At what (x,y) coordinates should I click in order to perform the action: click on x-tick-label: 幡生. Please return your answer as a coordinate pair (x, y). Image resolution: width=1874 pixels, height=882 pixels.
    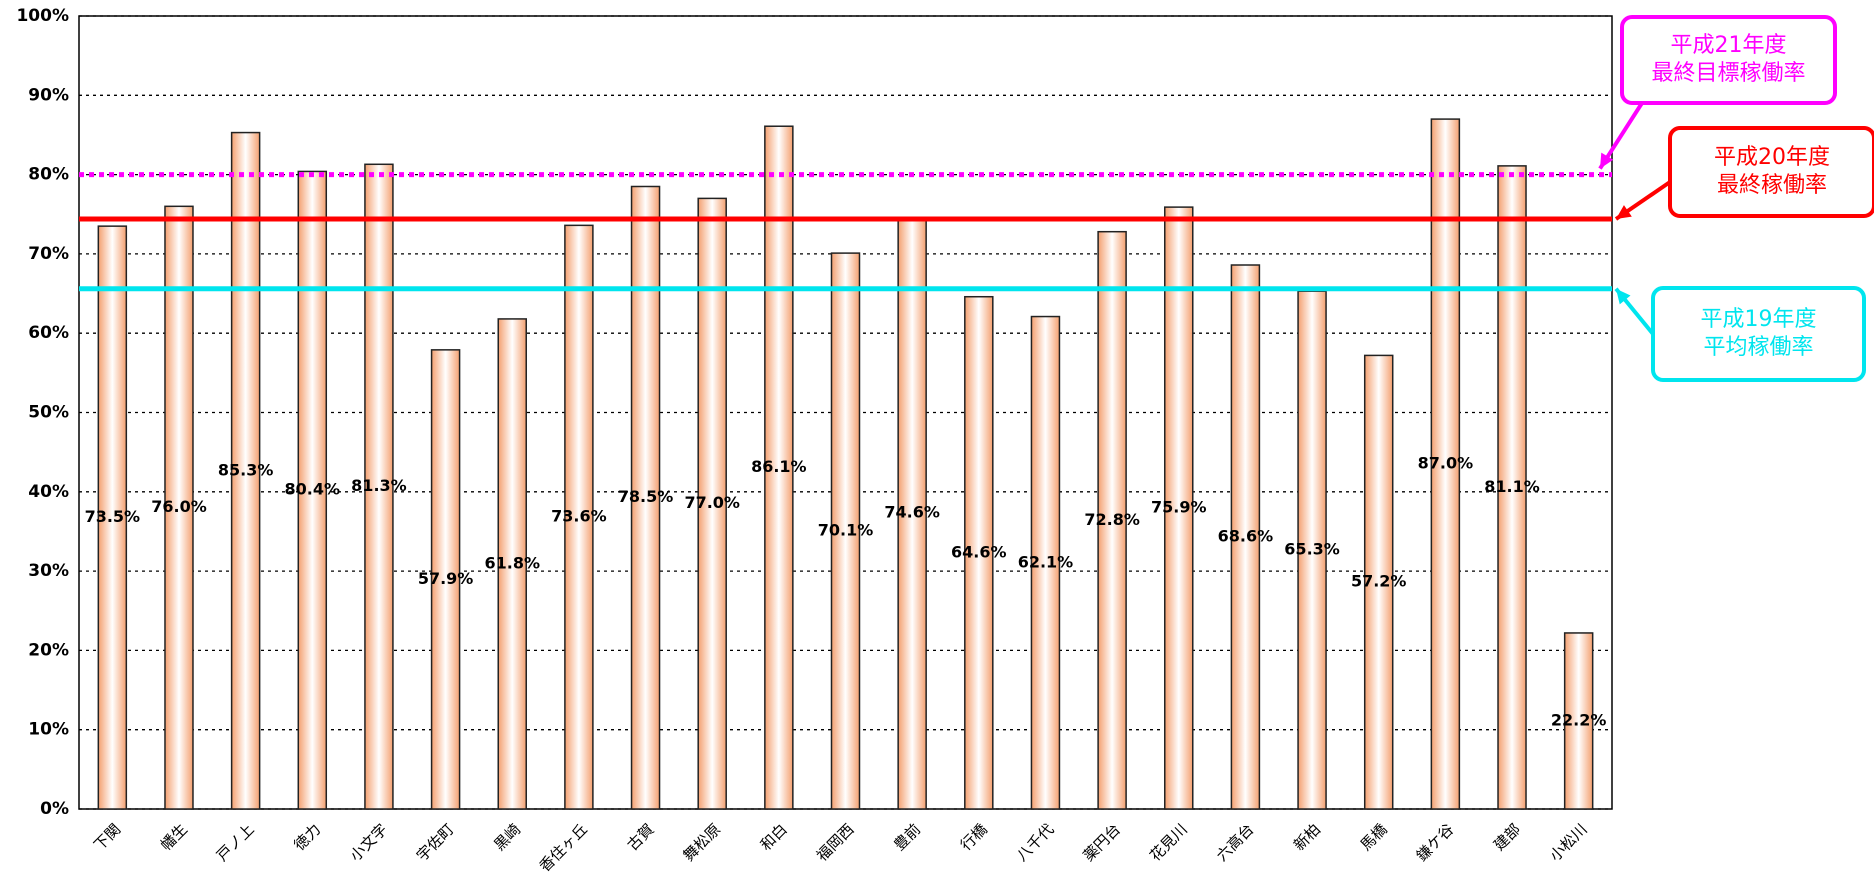
    Looking at the image, I should click on (174, 837).